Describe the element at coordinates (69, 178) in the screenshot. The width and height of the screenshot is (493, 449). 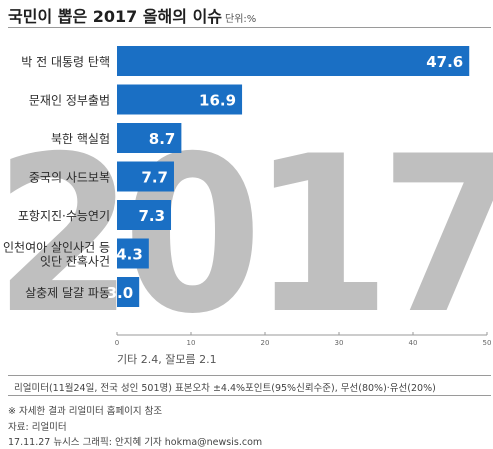
I see `category-label: 중국의 사드보복` at that location.